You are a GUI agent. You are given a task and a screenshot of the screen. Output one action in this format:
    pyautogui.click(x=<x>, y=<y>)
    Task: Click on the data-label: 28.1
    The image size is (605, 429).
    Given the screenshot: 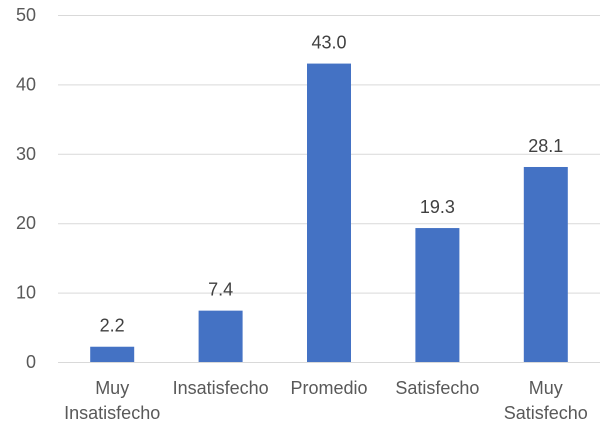 What is the action you would take?
    pyautogui.click(x=545, y=146)
    